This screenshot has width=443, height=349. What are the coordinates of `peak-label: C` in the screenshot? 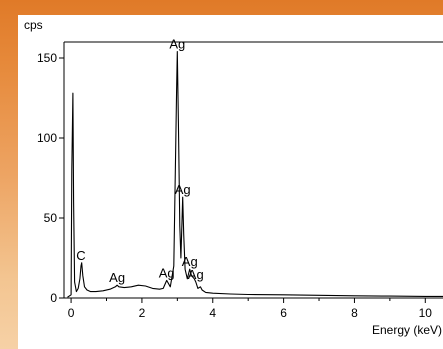 It's located at (80, 255).